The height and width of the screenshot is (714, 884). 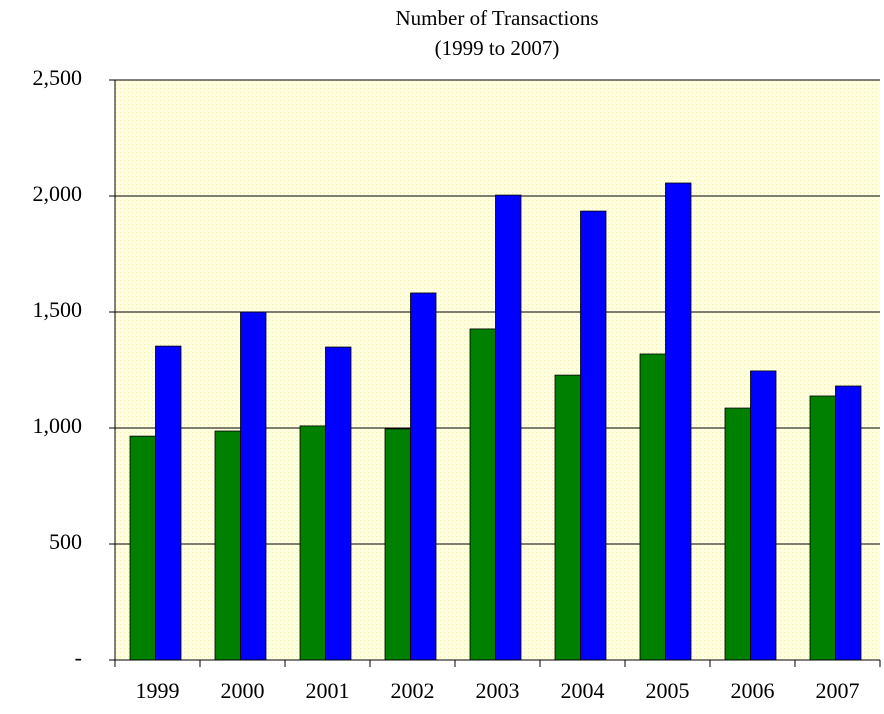 I want to click on x-tick-label: 2006, so click(x=753, y=690).